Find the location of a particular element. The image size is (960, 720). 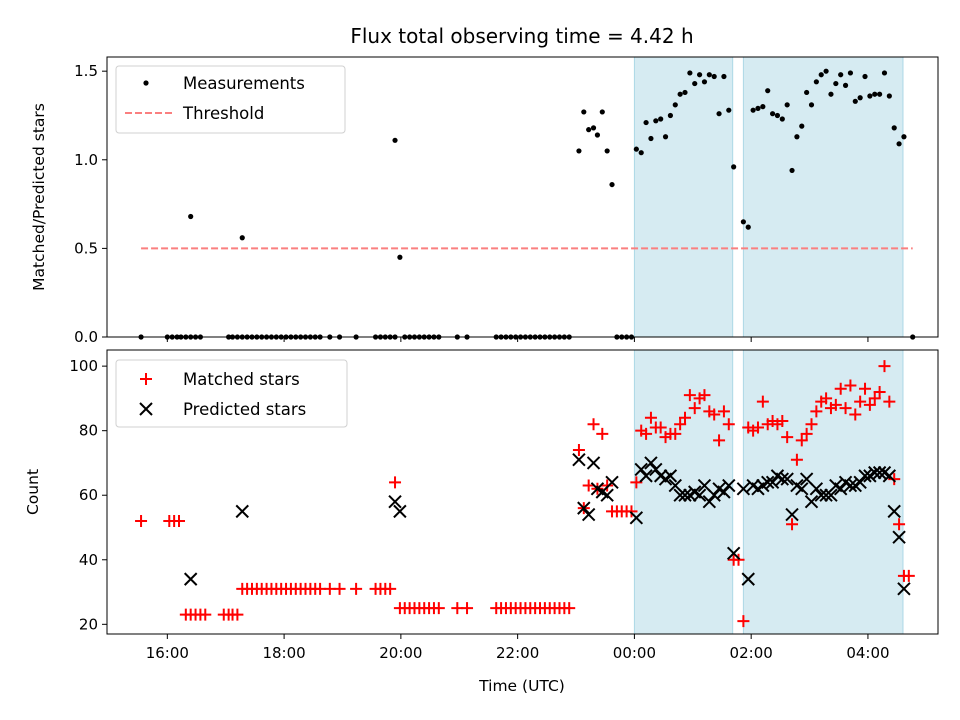

y-tick-label: 60 is located at coordinates (88, 495).